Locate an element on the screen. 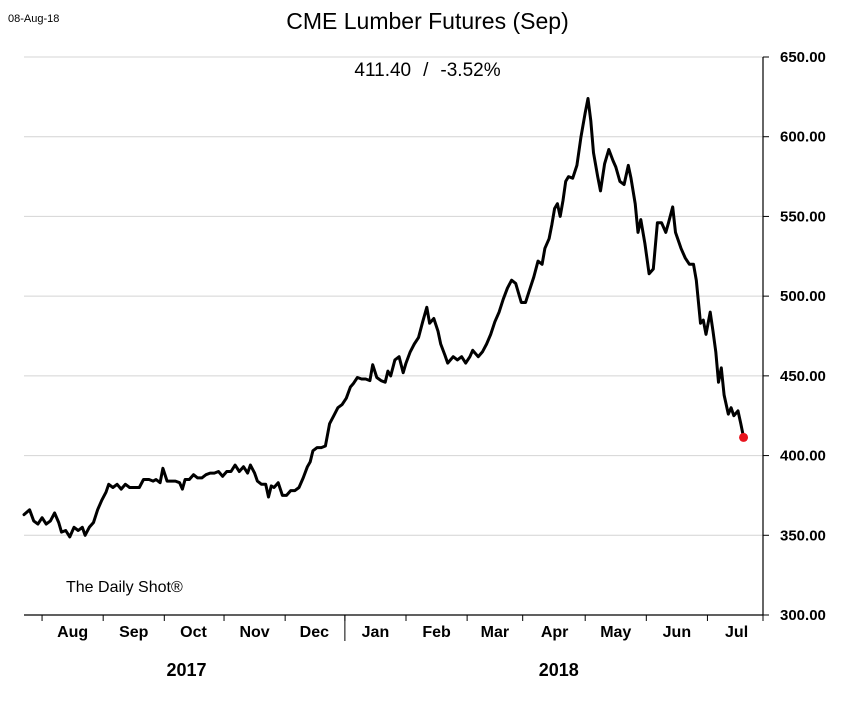 The height and width of the screenshot is (708, 855). y-tick-label: 650.00 is located at coordinates (803, 57).